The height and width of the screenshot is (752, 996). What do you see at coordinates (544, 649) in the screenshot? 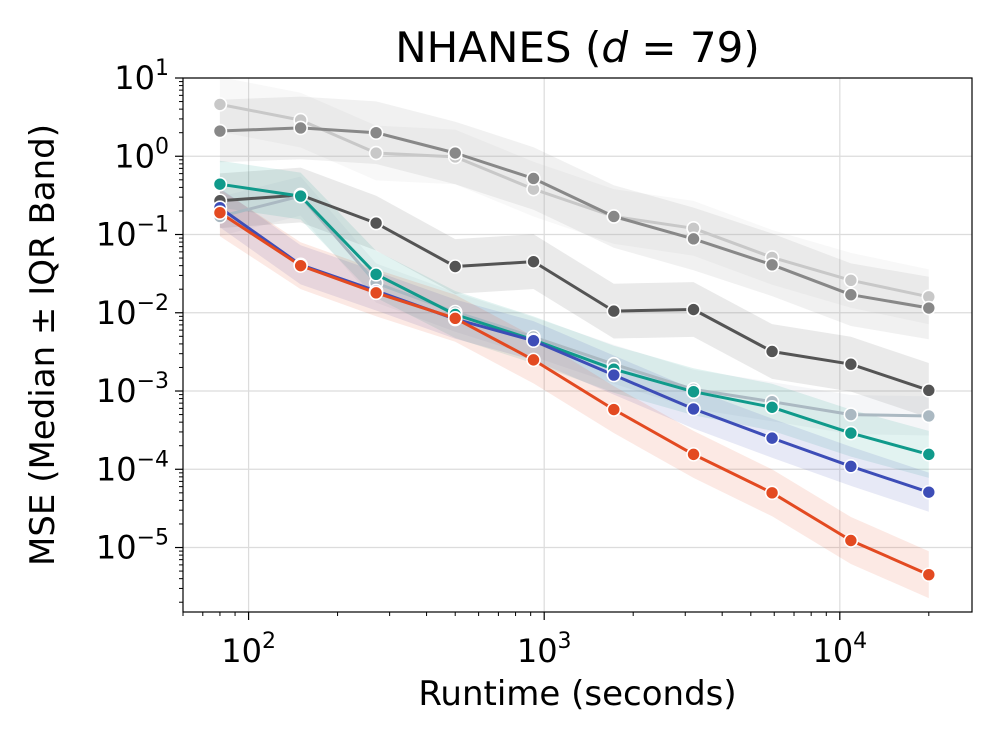
I see `x-tick-label: 103` at bounding box center [544, 649].